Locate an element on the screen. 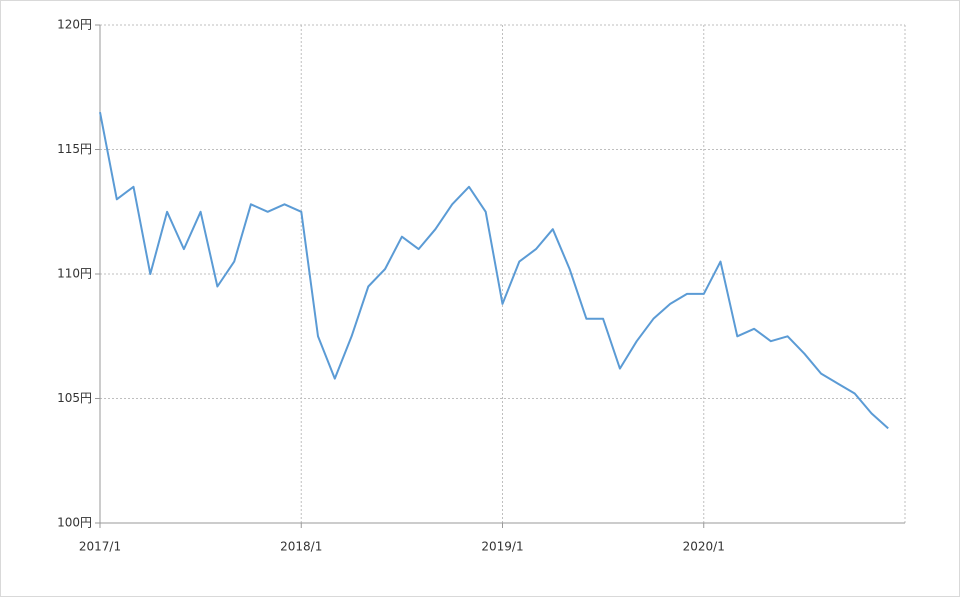  y-tick-label: 110円 is located at coordinates (74, 274).